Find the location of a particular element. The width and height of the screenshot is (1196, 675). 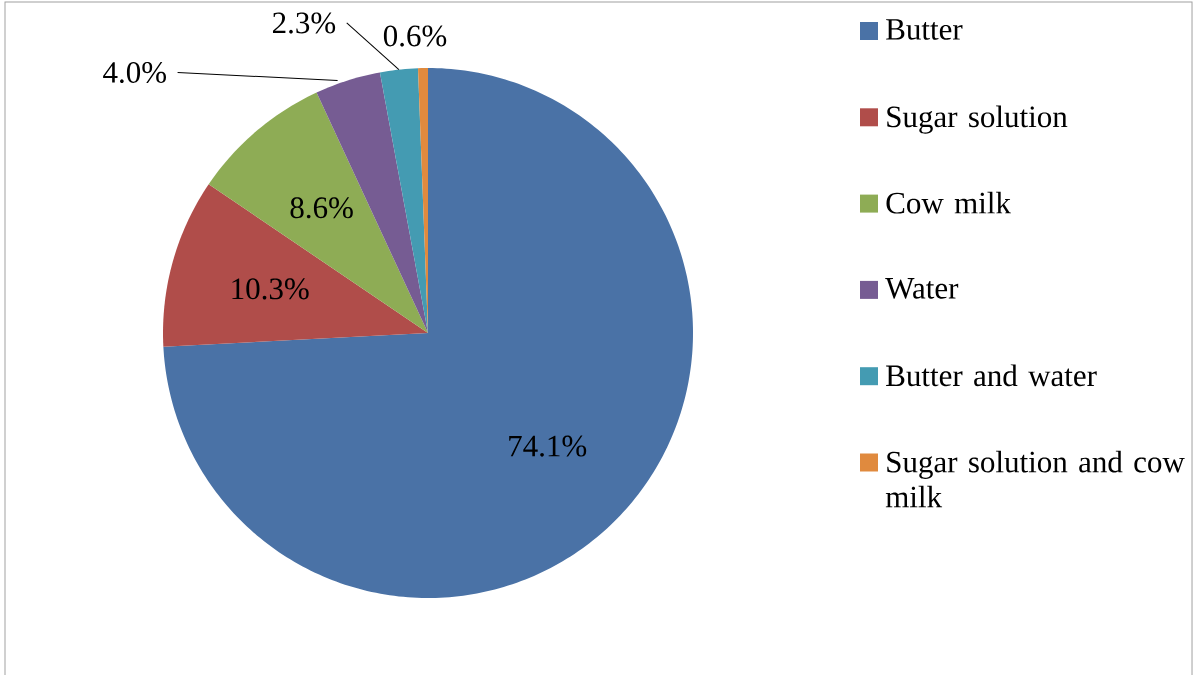

data-label: 2.3% is located at coordinates (304, 23).